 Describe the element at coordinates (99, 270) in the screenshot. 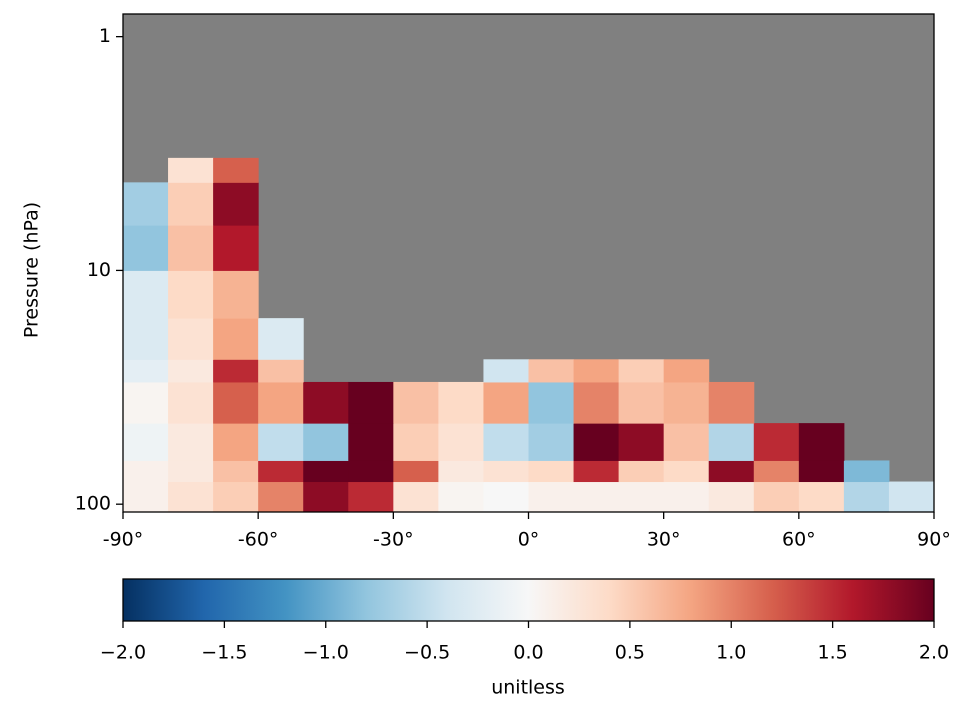

I see `y-tick-label: 10` at that location.